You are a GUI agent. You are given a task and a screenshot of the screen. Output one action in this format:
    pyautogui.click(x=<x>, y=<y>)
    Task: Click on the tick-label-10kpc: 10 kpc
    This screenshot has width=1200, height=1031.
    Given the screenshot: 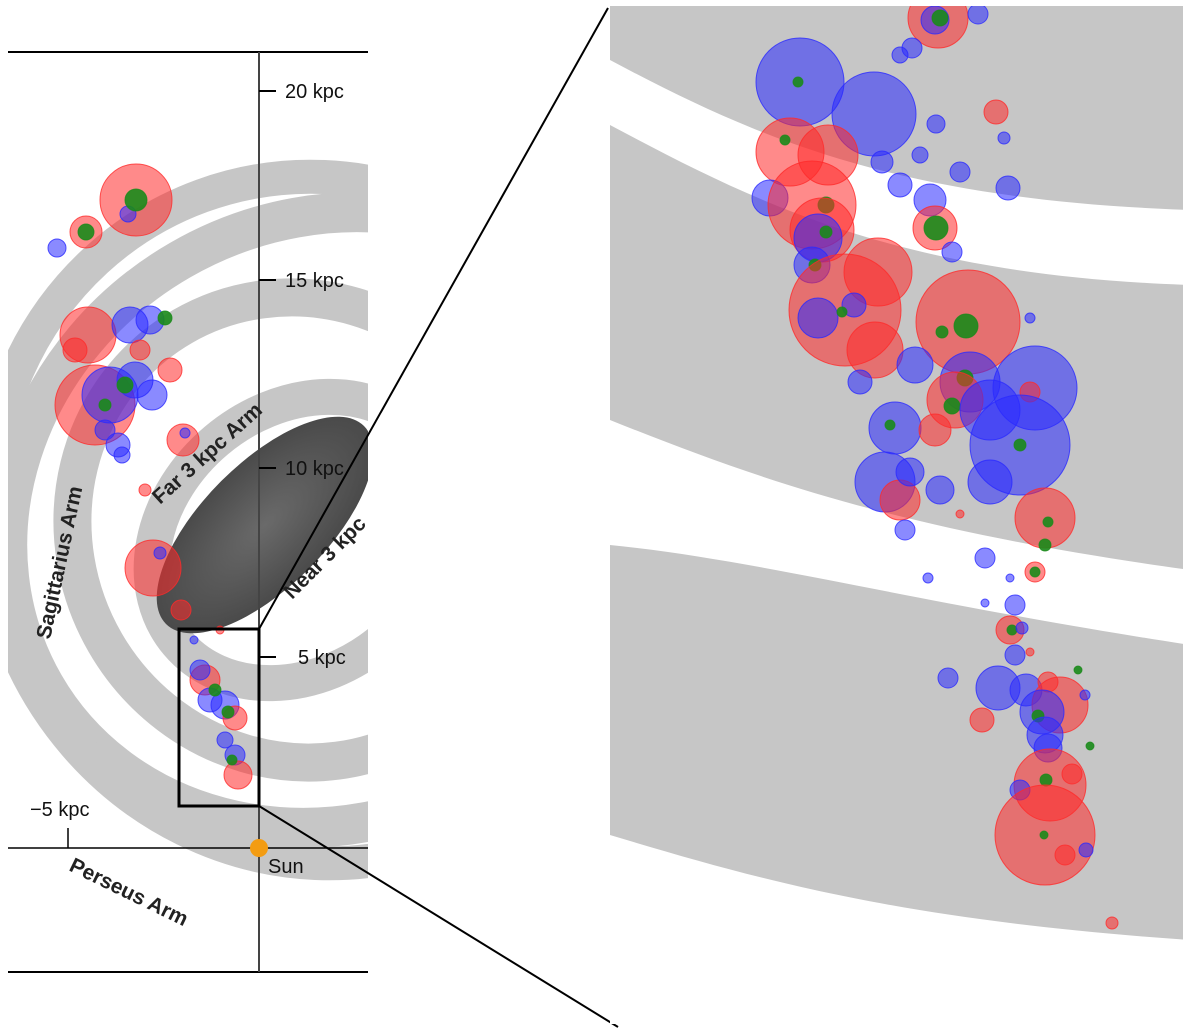 What is the action you would take?
    pyautogui.click(x=314, y=469)
    